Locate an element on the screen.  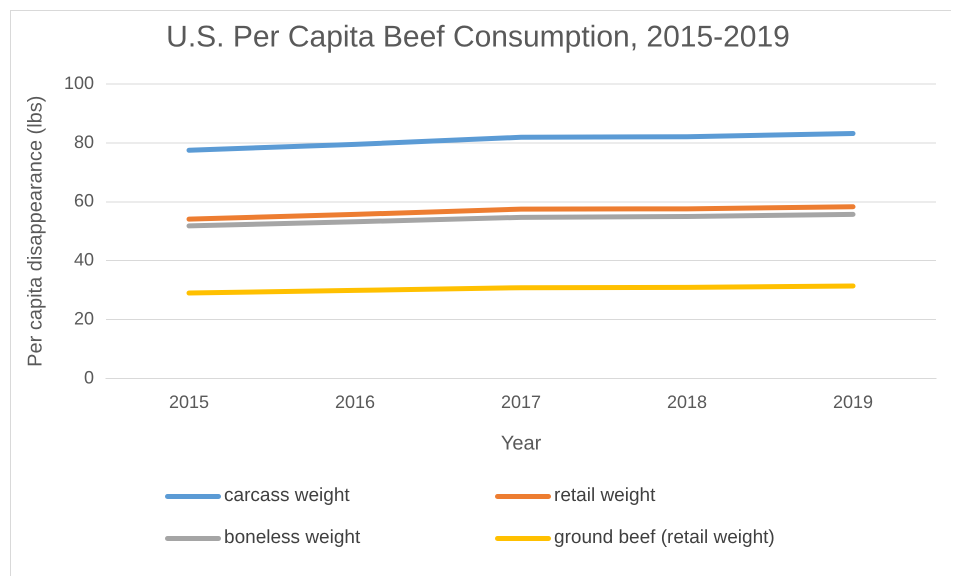
y-tick-label: 80 is located at coordinates (84, 142).